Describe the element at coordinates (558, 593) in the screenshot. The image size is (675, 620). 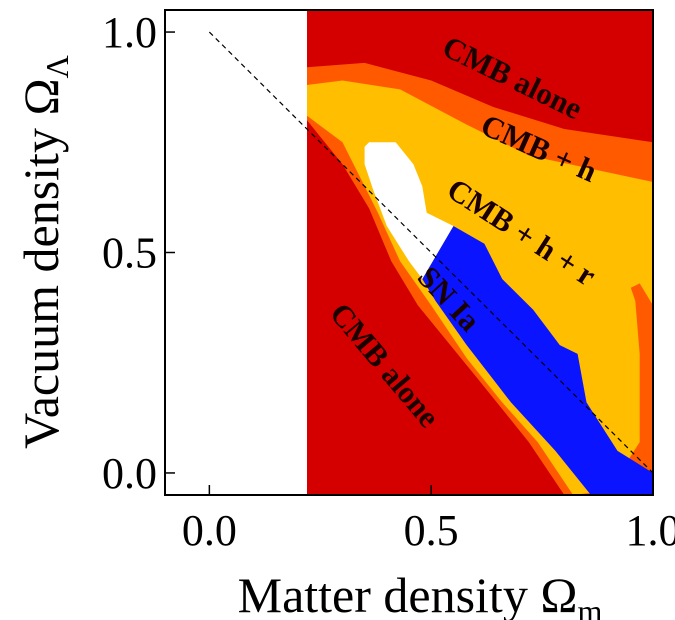
I see `x-axis-symbol: Ω` at that location.